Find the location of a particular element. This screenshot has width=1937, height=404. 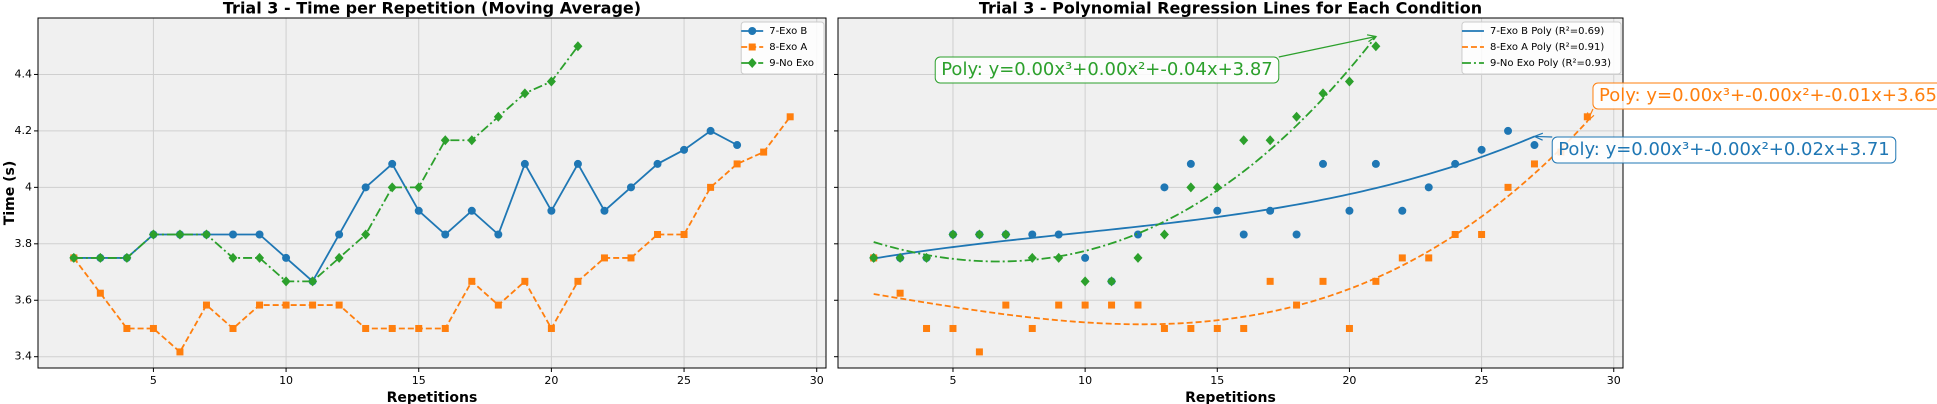

x-tick-label: 20 is located at coordinates (1349, 380).